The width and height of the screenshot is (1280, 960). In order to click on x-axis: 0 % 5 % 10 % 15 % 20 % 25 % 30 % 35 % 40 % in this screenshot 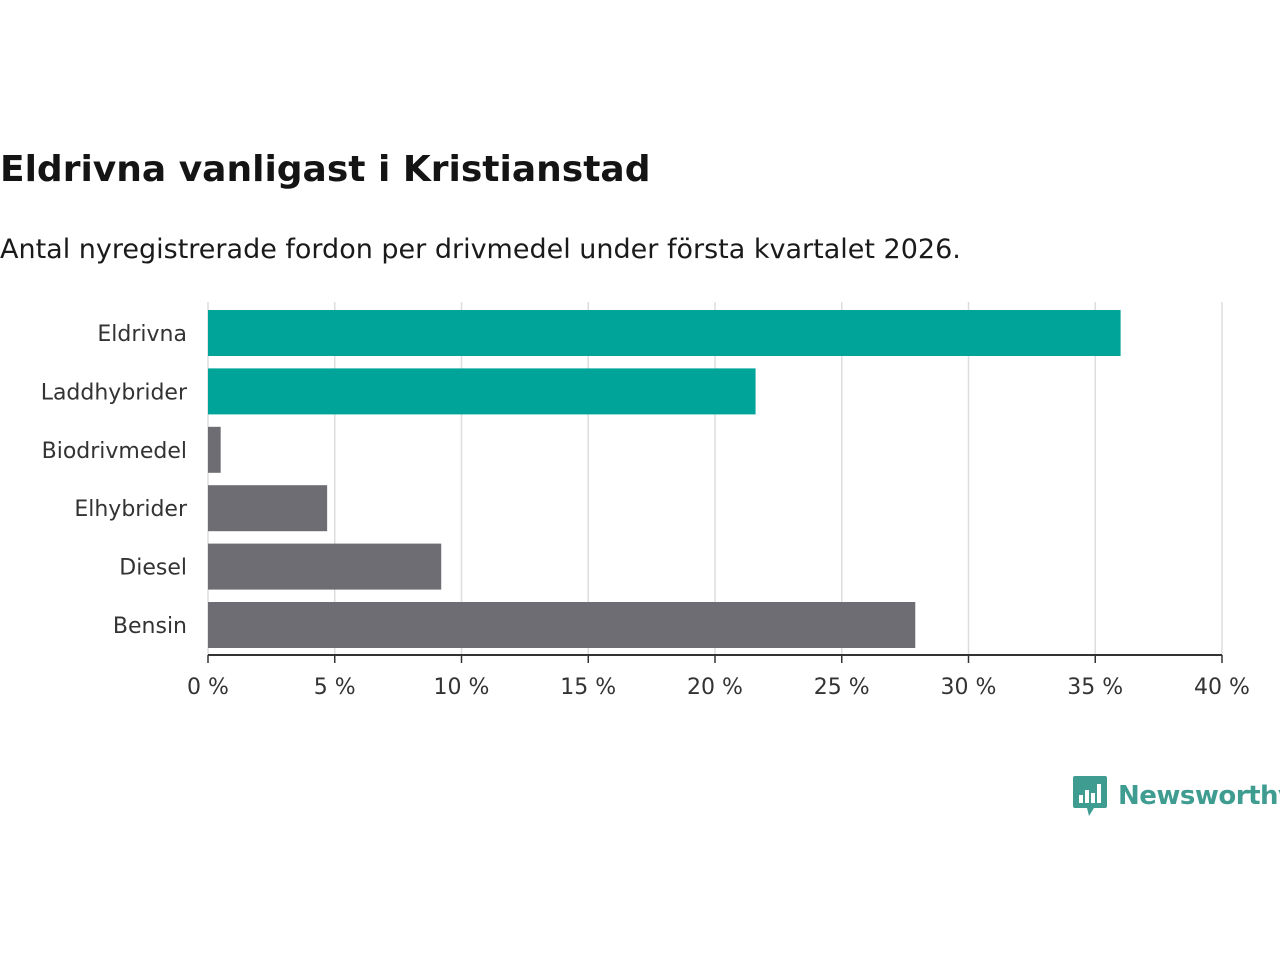, I will do `click(718, 677)`.